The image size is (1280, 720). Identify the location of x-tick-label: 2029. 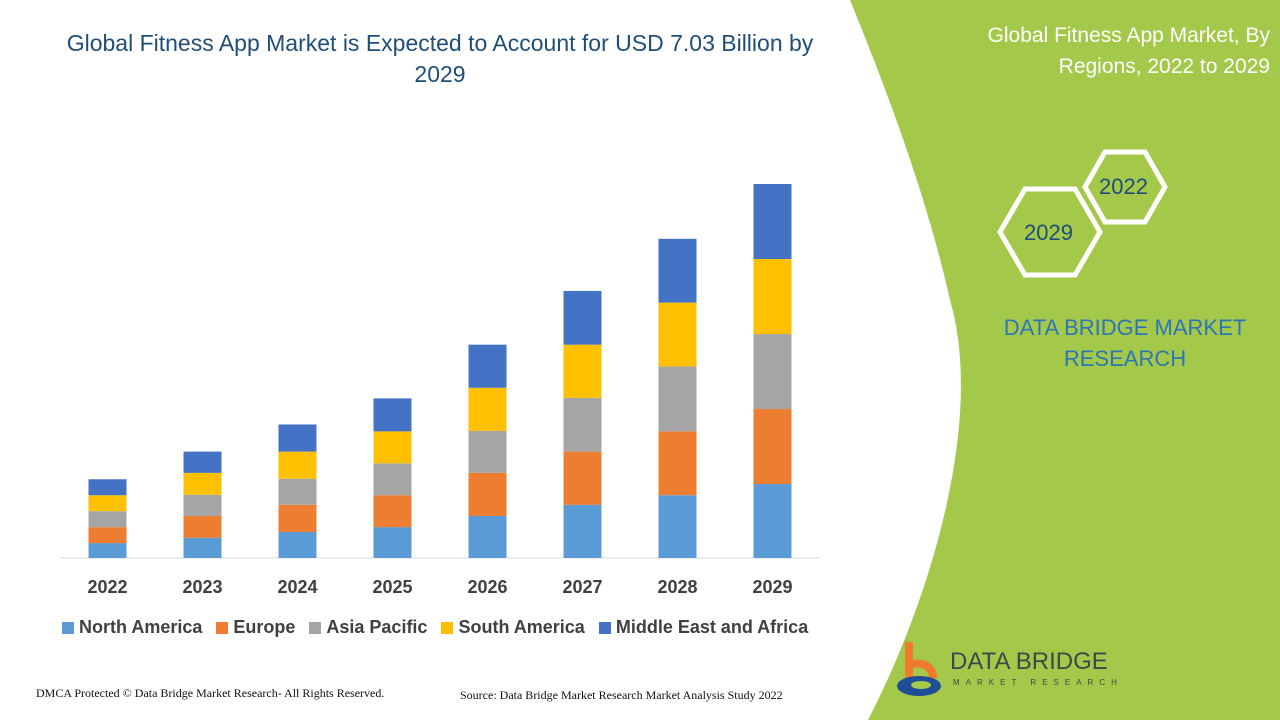
(772, 587).